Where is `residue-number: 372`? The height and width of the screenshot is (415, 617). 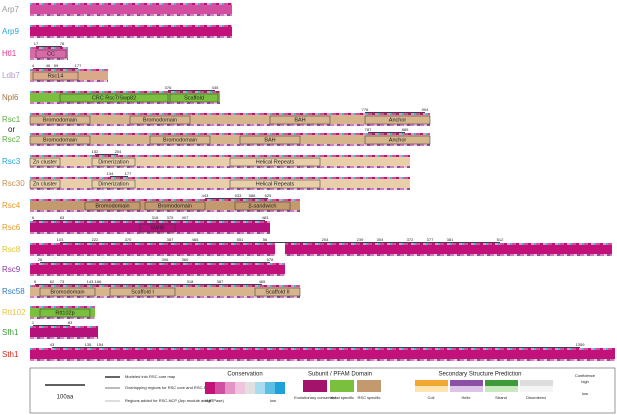 residue-number: 372 is located at coordinates (410, 239).